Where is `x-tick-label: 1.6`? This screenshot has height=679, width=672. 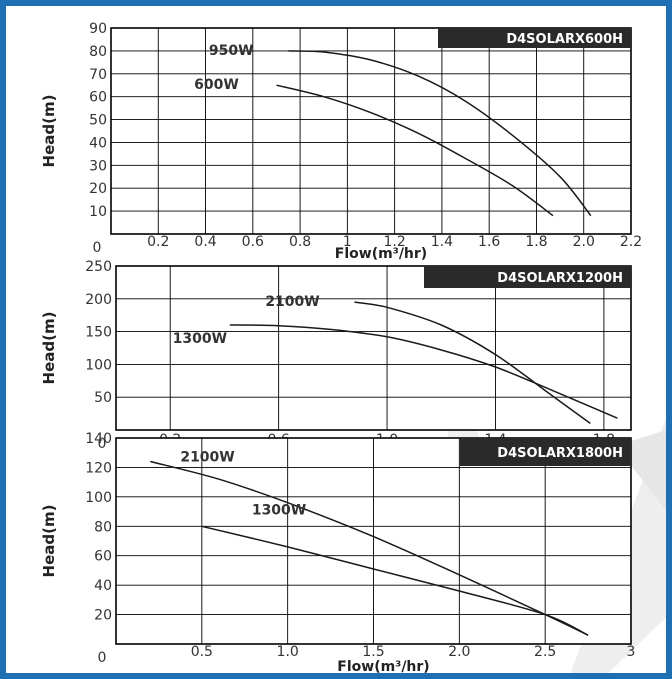
x-tick-label: 1.6 is located at coordinates (489, 242).